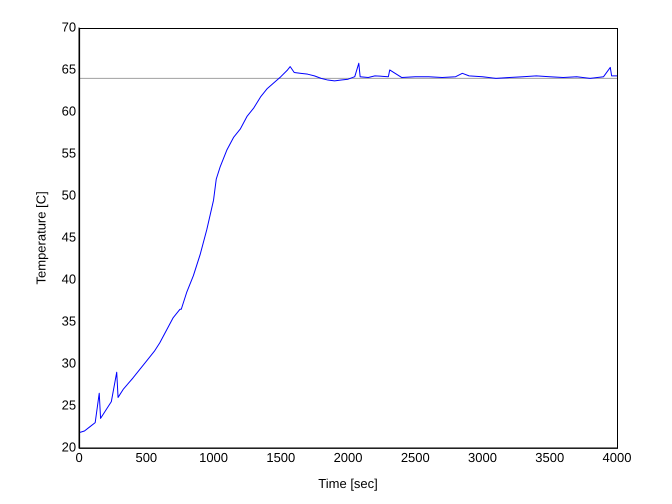 Image resolution: width=672 pixels, height=504 pixels. Describe the element at coordinates (617, 458) in the screenshot. I see `x-tick-label: 4000` at that location.